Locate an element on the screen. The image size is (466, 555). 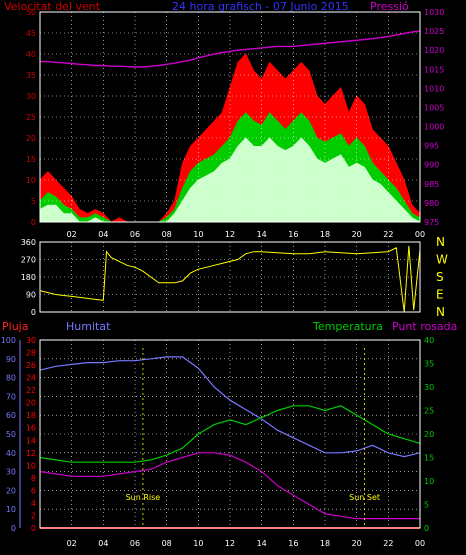
wind-speed-tick-label: 20 is located at coordinates (31, 138).